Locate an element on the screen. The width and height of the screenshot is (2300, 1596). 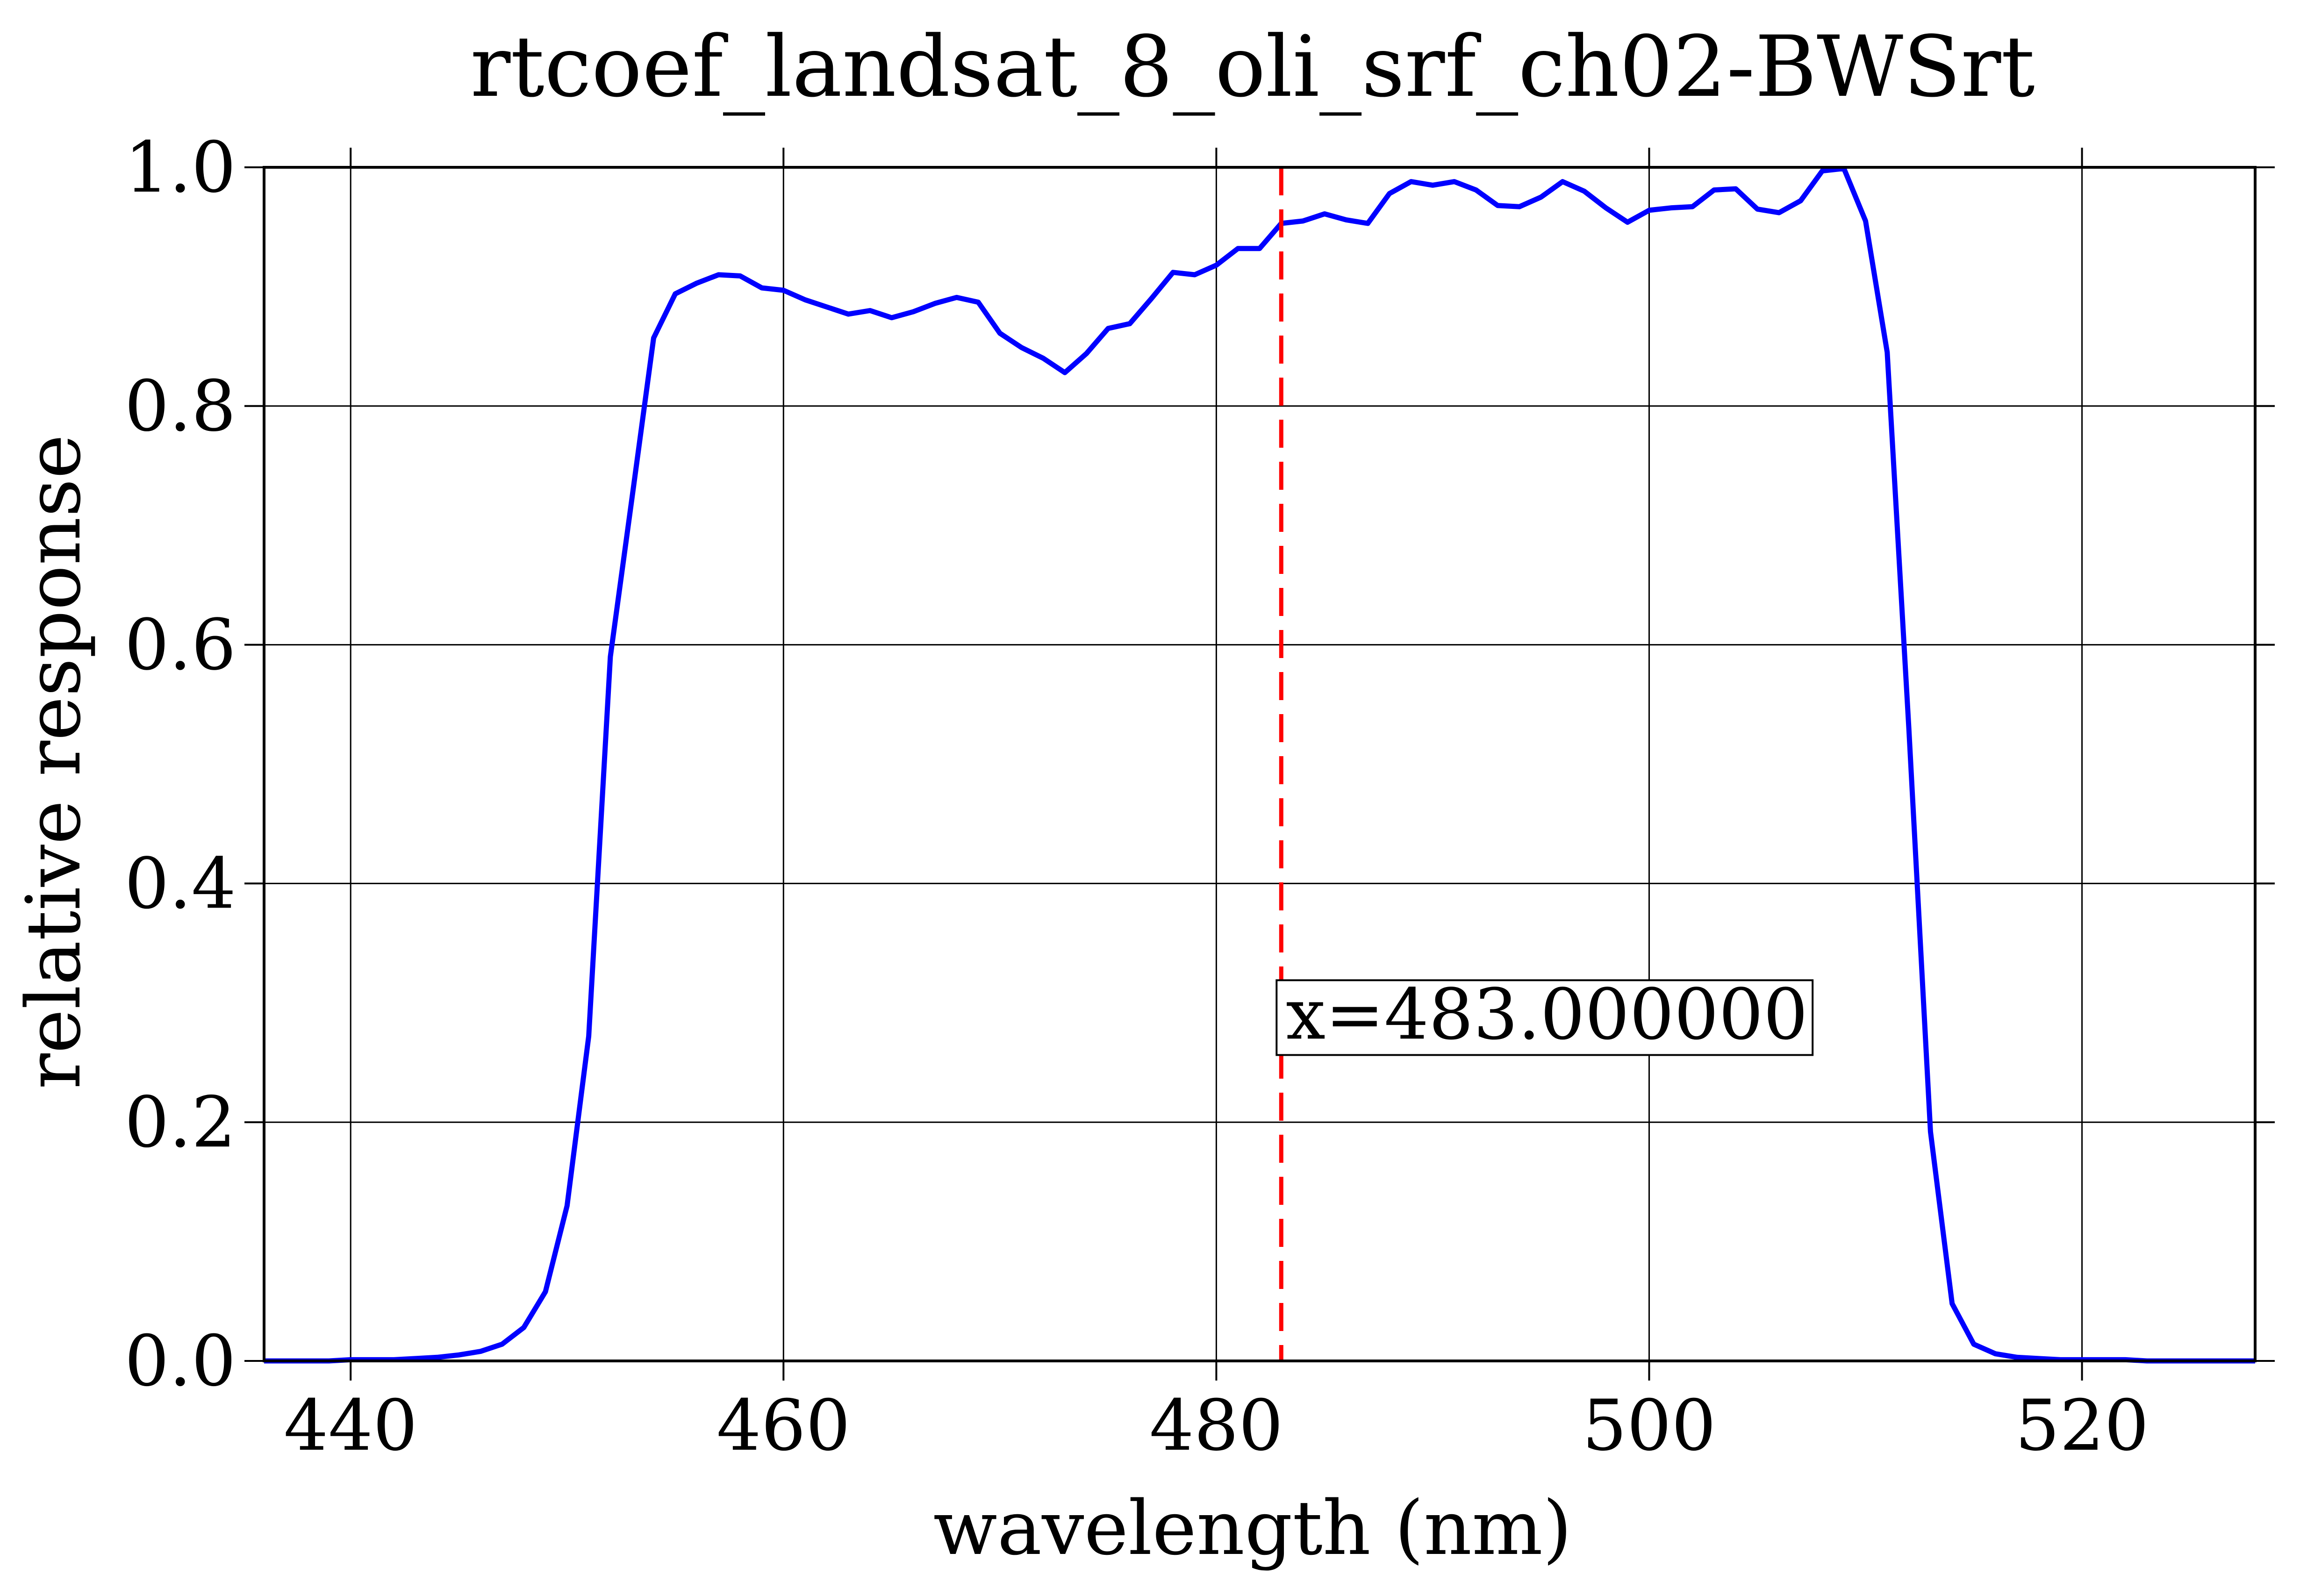
y-tick-label: 1.0 is located at coordinates (180, 167).